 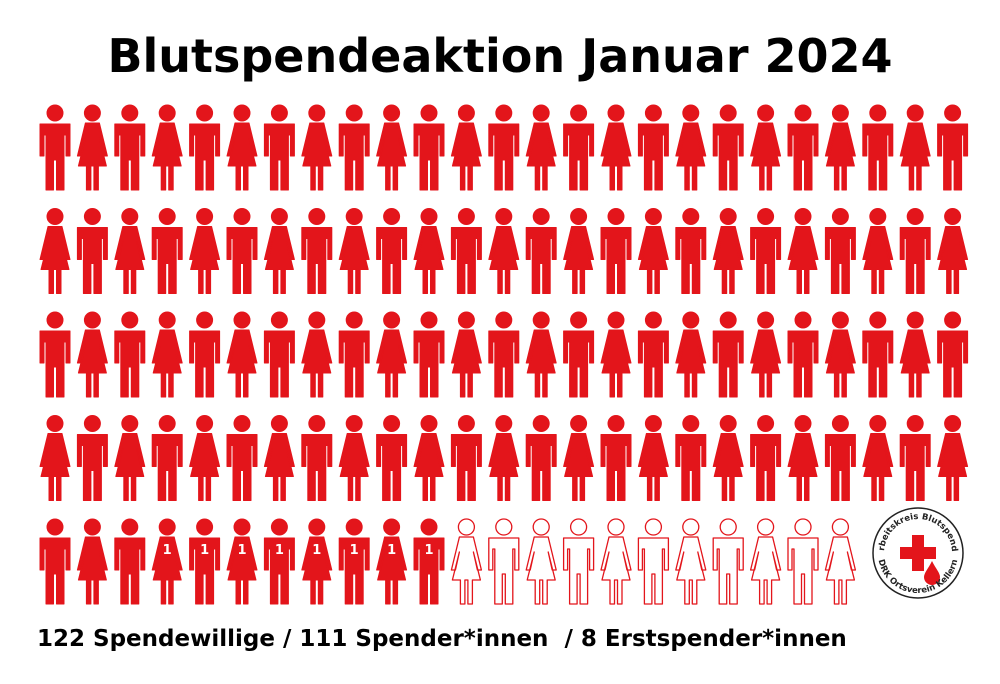 What do you see at coordinates (714, 639) in the screenshot?
I see `caption-first-time: 8 Erstspender*innen` at bounding box center [714, 639].